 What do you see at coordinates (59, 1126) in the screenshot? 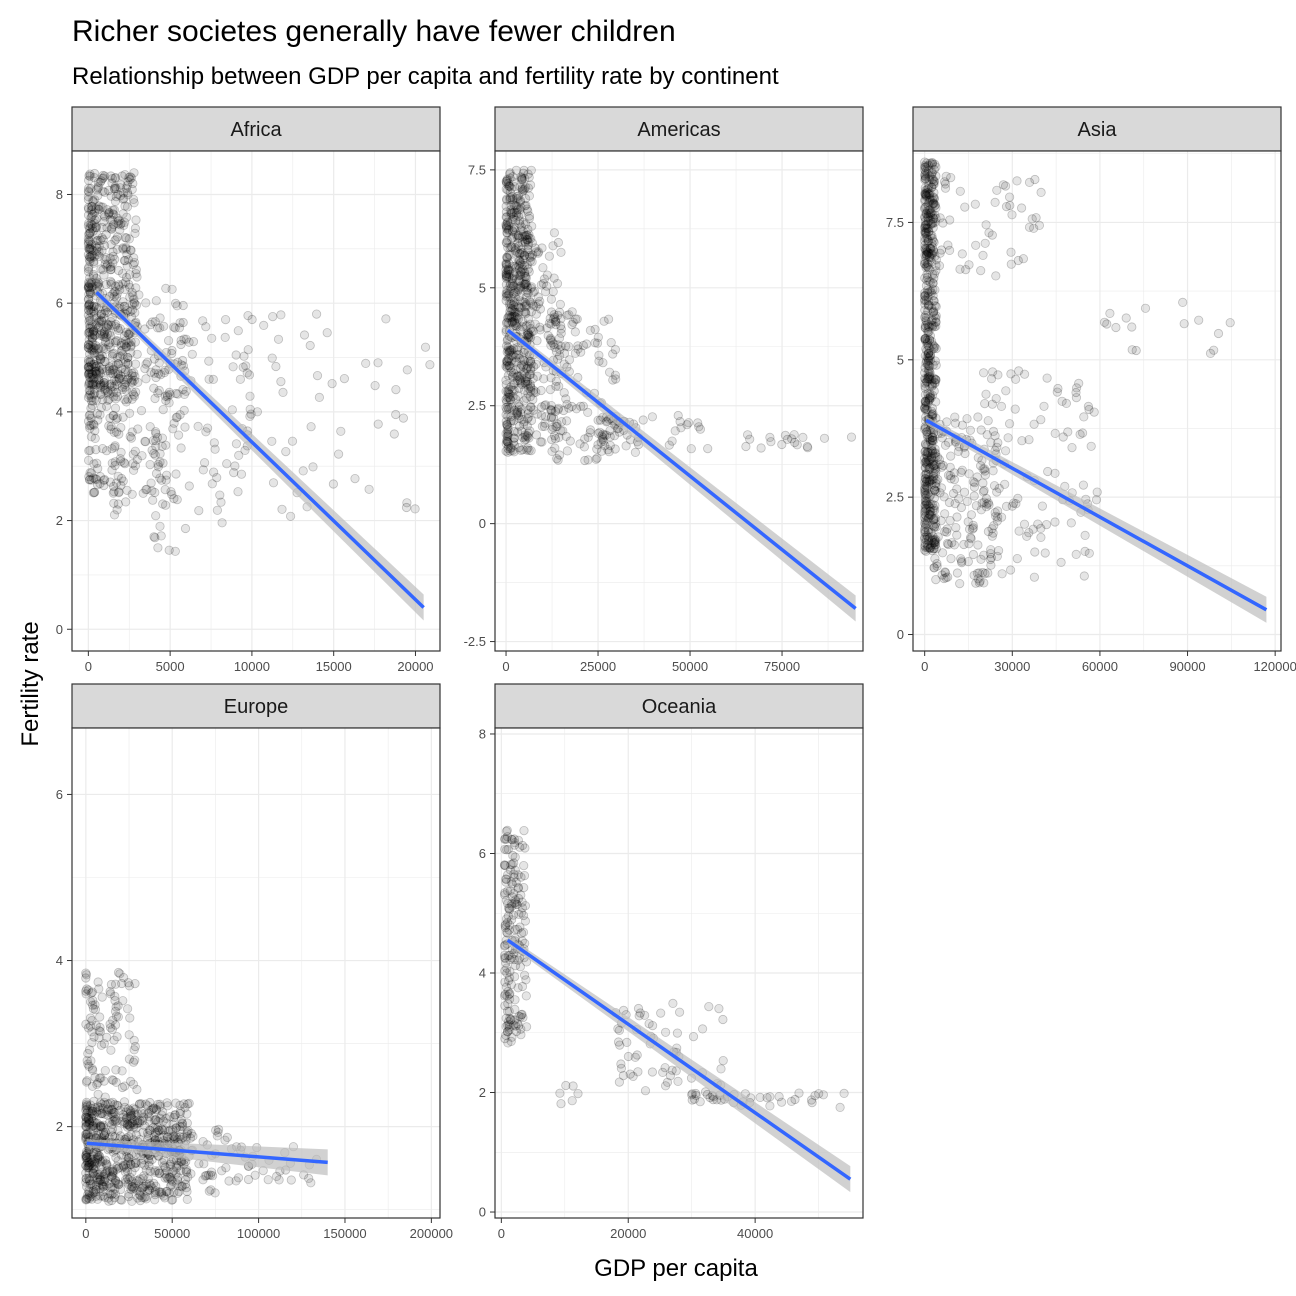
I see `y-tick-label: 2` at bounding box center [59, 1126].